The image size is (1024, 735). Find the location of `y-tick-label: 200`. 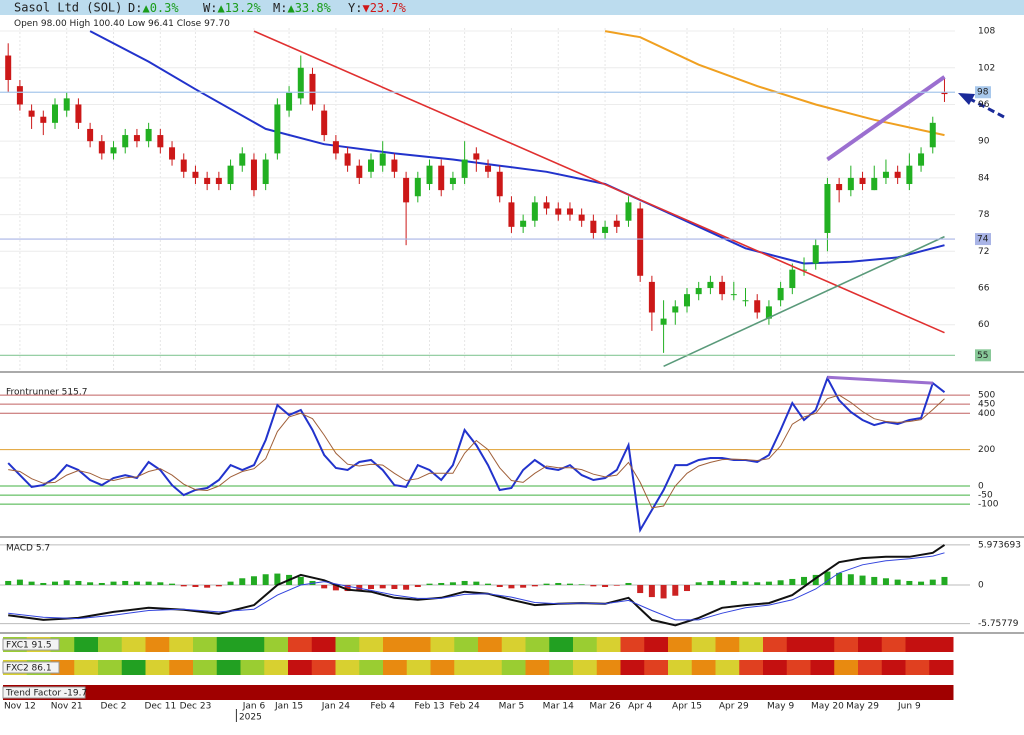

y-tick-label: 200 is located at coordinates (986, 450).